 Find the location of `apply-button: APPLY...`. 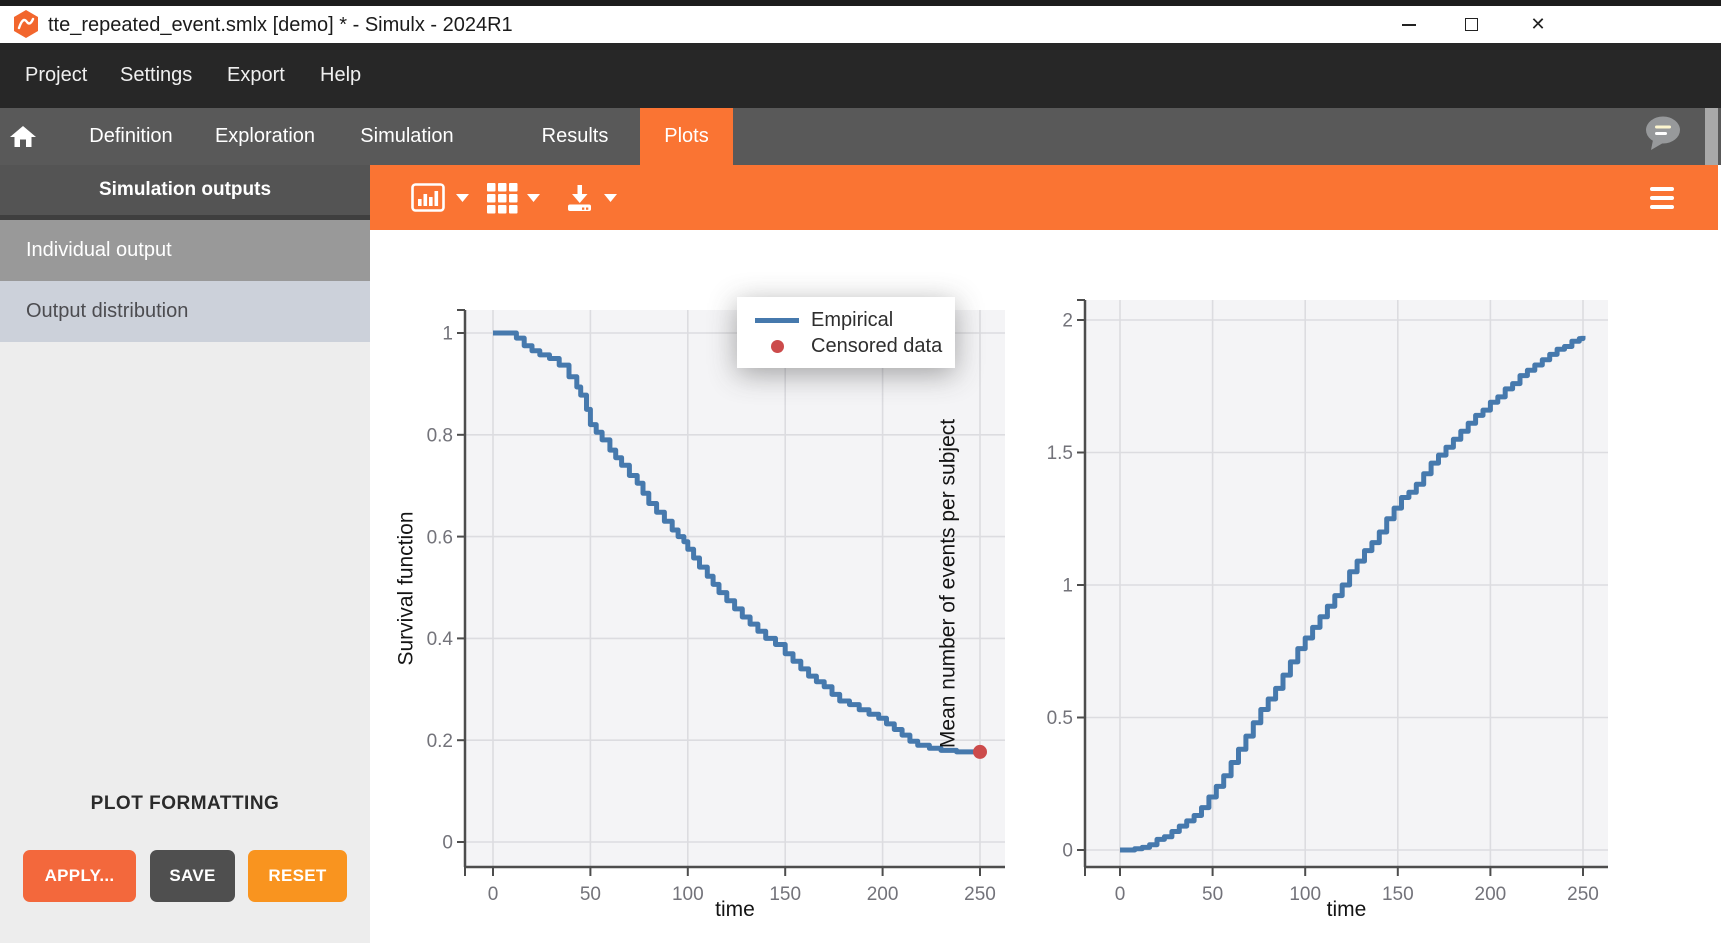

apply-button: APPLY... is located at coordinates (79, 876).